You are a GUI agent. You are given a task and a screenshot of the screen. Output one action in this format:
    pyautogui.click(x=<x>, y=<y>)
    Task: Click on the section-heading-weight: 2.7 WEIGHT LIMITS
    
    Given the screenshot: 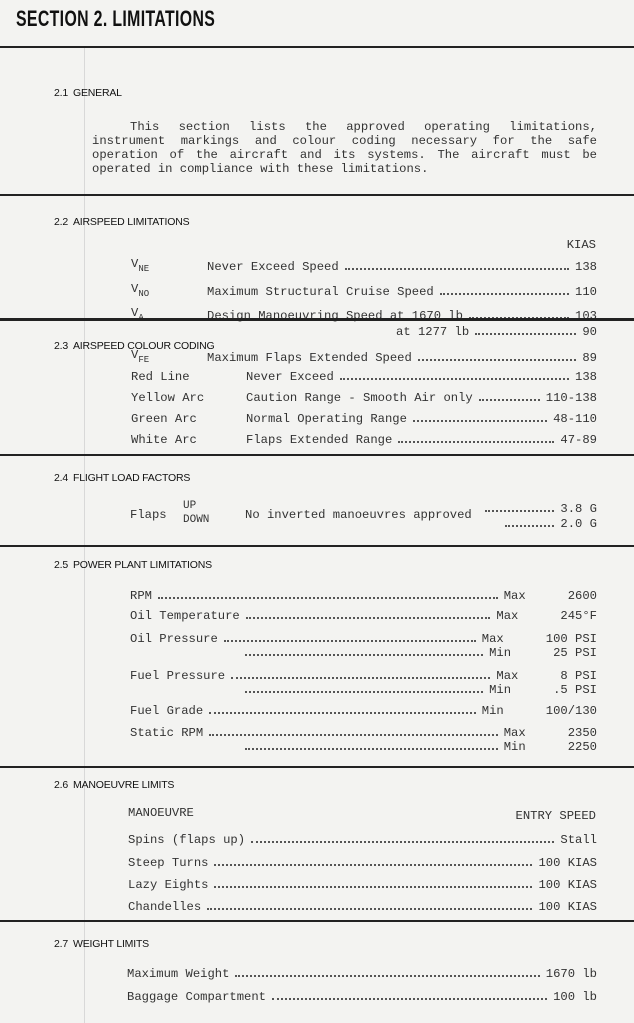 What is the action you would take?
    pyautogui.click(x=101, y=944)
    